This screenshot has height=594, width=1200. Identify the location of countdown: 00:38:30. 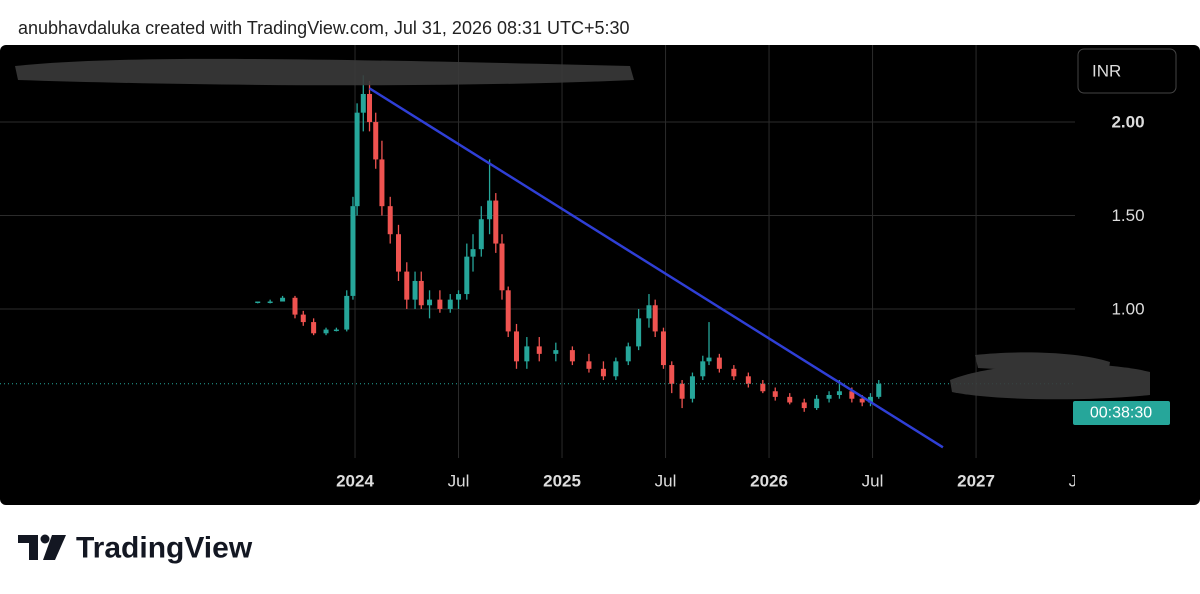
(1121, 413).